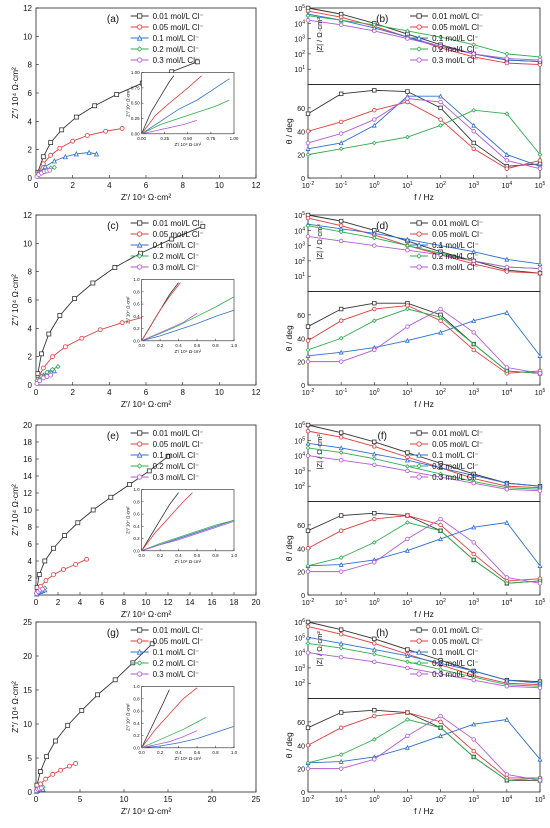 The width and height of the screenshot is (550, 828). I want to click on magnitude-axis-label: |Z| / Ω·cm², so click(319, 649).